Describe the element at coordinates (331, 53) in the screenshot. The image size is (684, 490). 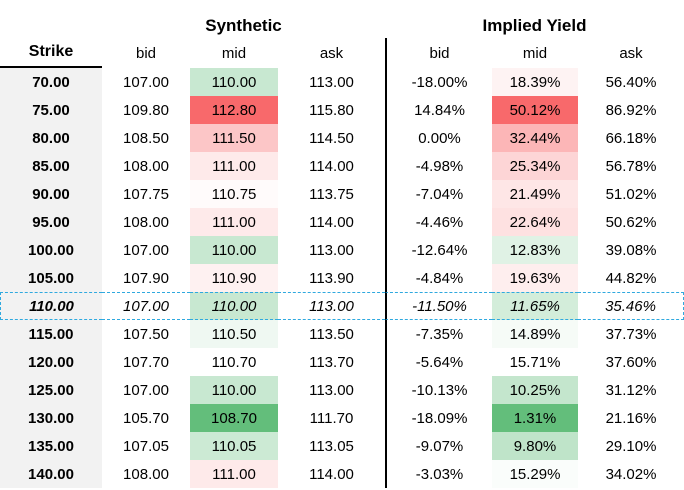
I see `synthetic-ask-header: ask` at that location.